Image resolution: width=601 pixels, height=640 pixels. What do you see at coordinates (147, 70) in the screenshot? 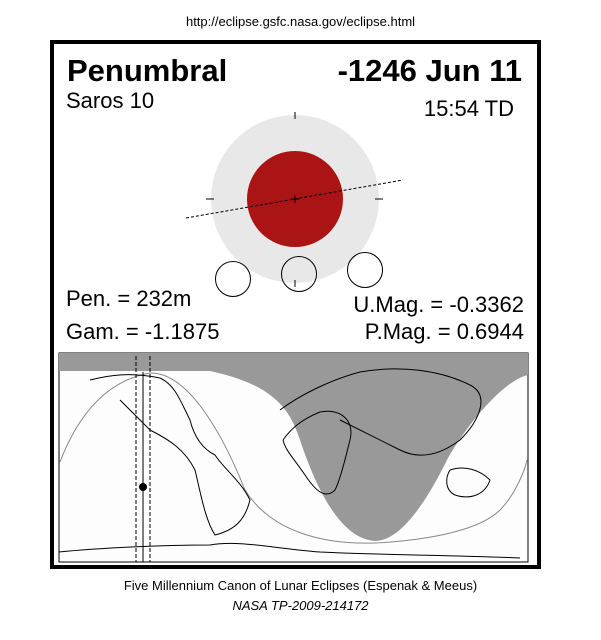
I see `eclipse-type: Penumbral` at bounding box center [147, 70].